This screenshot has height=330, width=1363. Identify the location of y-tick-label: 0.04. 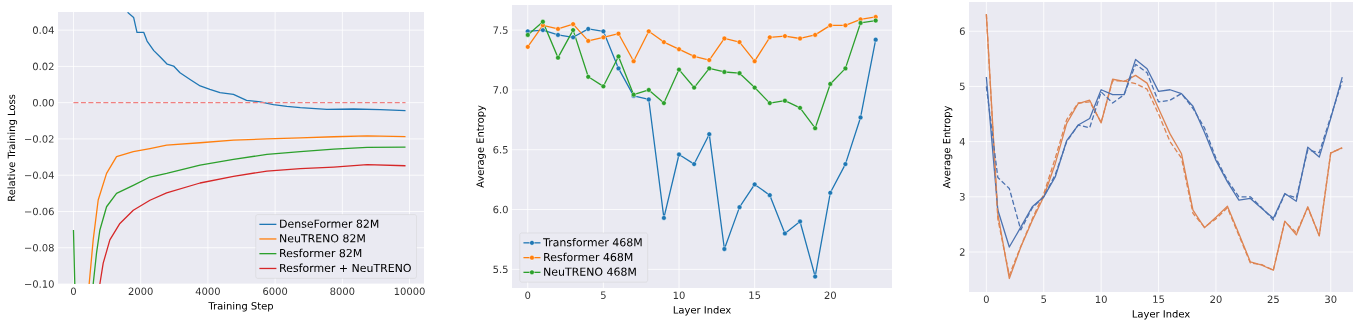
(43, 30).